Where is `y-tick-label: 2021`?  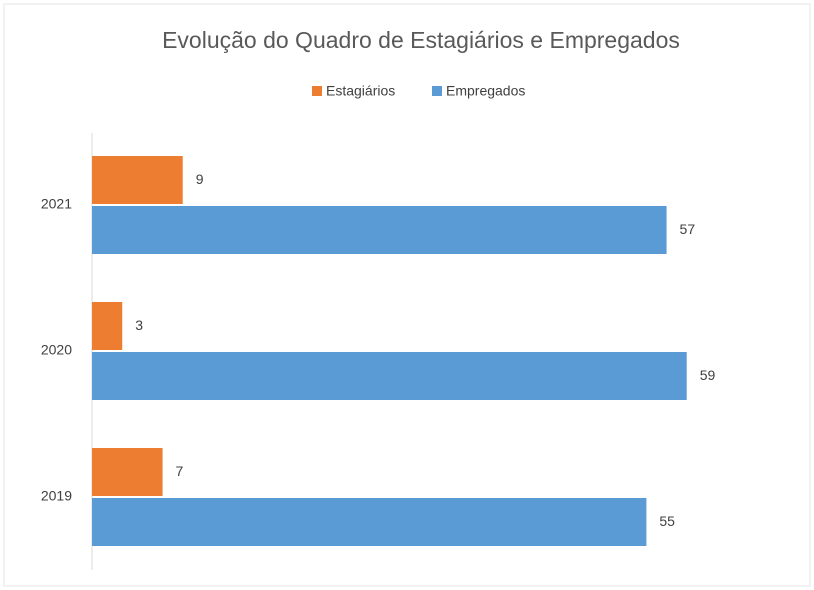
y-tick-label: 2021 is located at coordinates (56, 204).